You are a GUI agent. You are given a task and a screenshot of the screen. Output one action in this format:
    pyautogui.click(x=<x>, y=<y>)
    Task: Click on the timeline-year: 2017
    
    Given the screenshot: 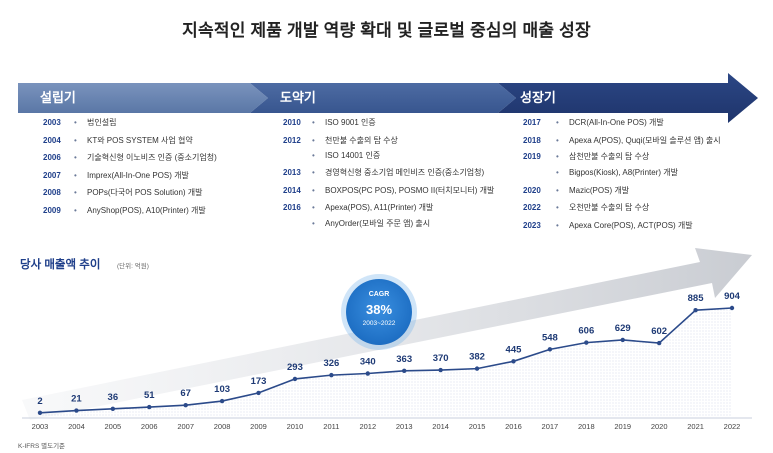 What is the action you would take?
    pyautogui.click(x=532, y=122)
    